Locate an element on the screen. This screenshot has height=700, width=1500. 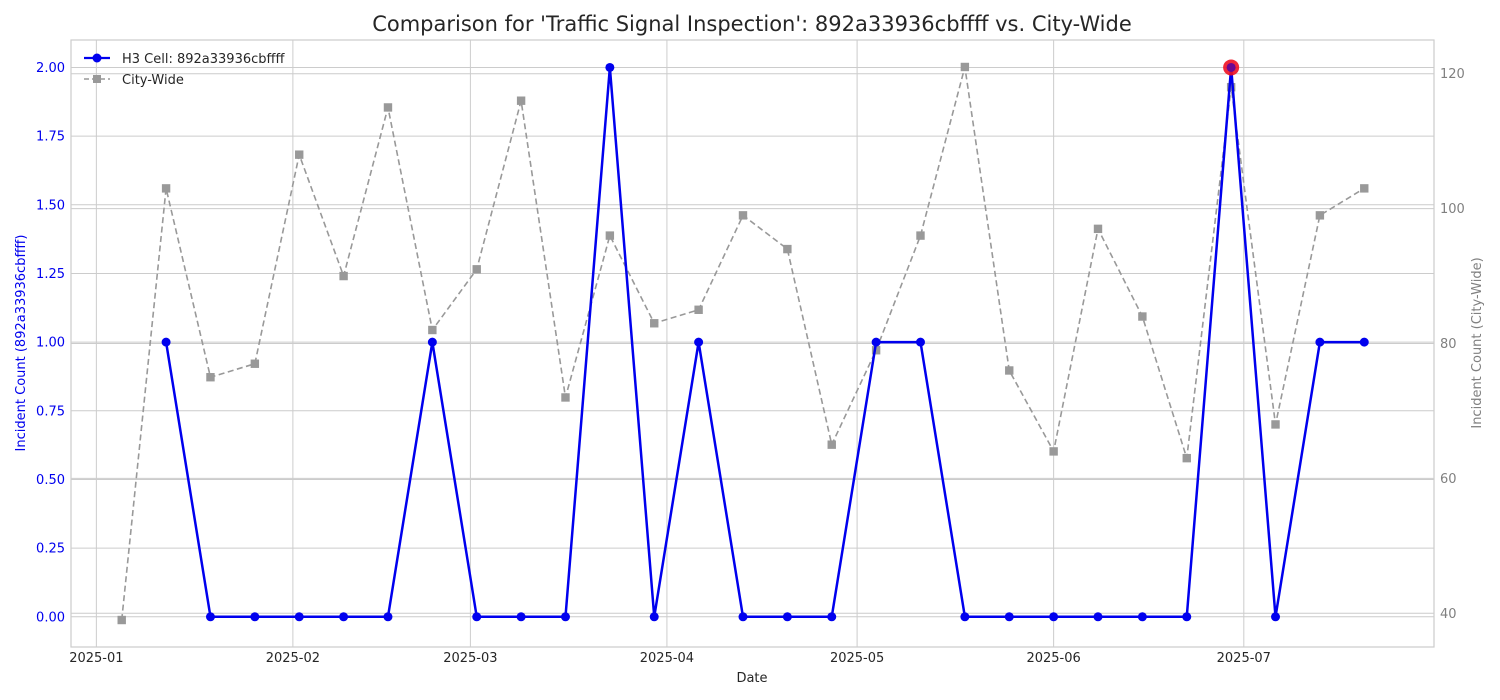
y-left-tick-label: 1.00 is located at coordinates (50, 343).